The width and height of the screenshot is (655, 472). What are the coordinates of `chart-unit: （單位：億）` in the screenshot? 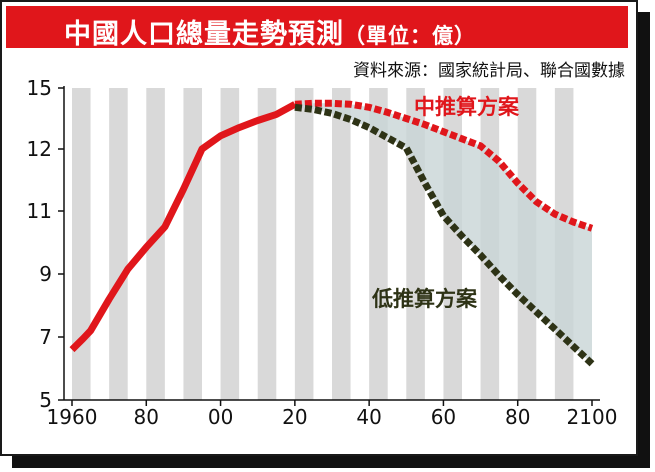 It's located at (410, 36).